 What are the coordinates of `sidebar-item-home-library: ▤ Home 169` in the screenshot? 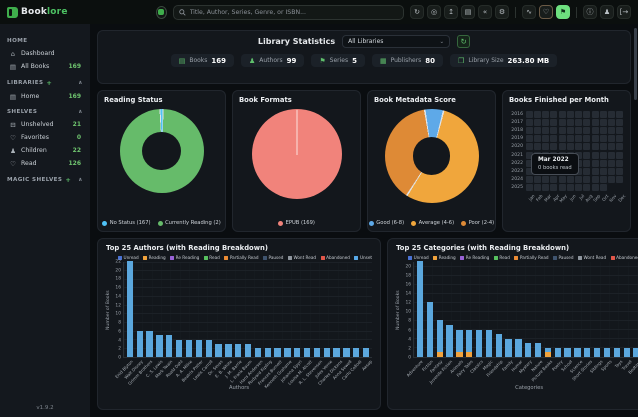 It's located at (45, 96).